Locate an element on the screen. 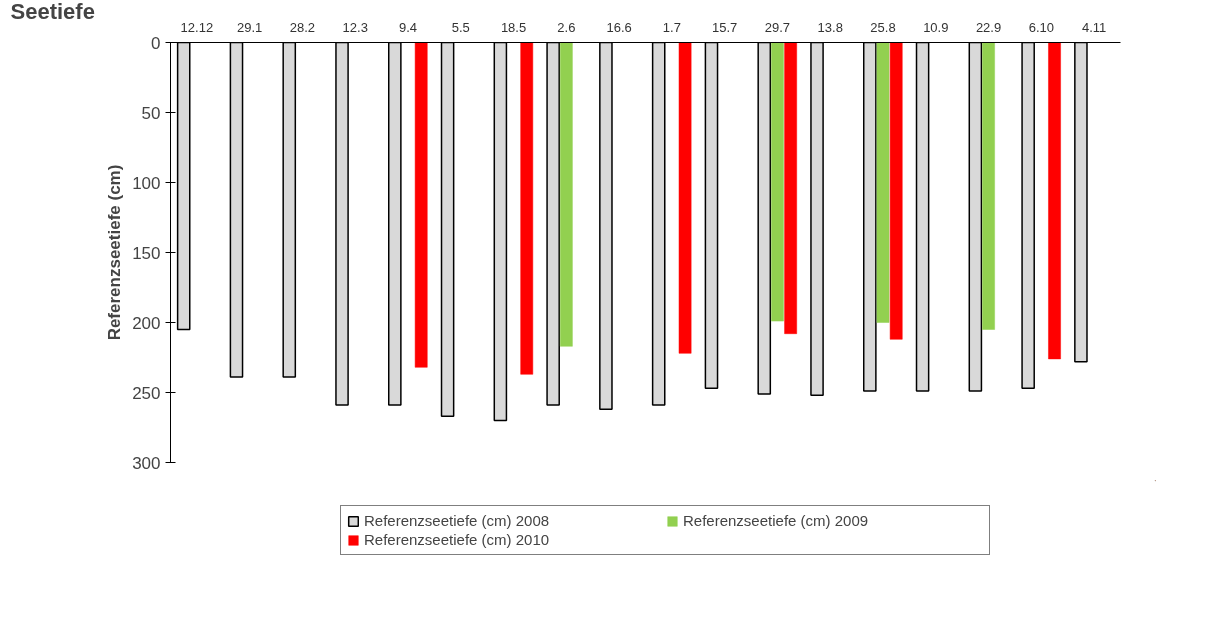 This screenshot has width=1215, height=630. x-tick-label: 22.9 is located at coordinates (988, 27).